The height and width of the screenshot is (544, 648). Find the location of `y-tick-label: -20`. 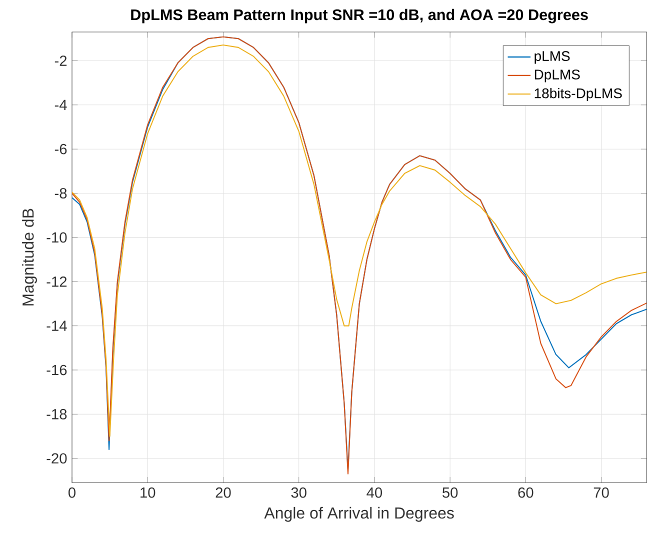

y-tick-label: -20 is located at coordinates (56, 458).